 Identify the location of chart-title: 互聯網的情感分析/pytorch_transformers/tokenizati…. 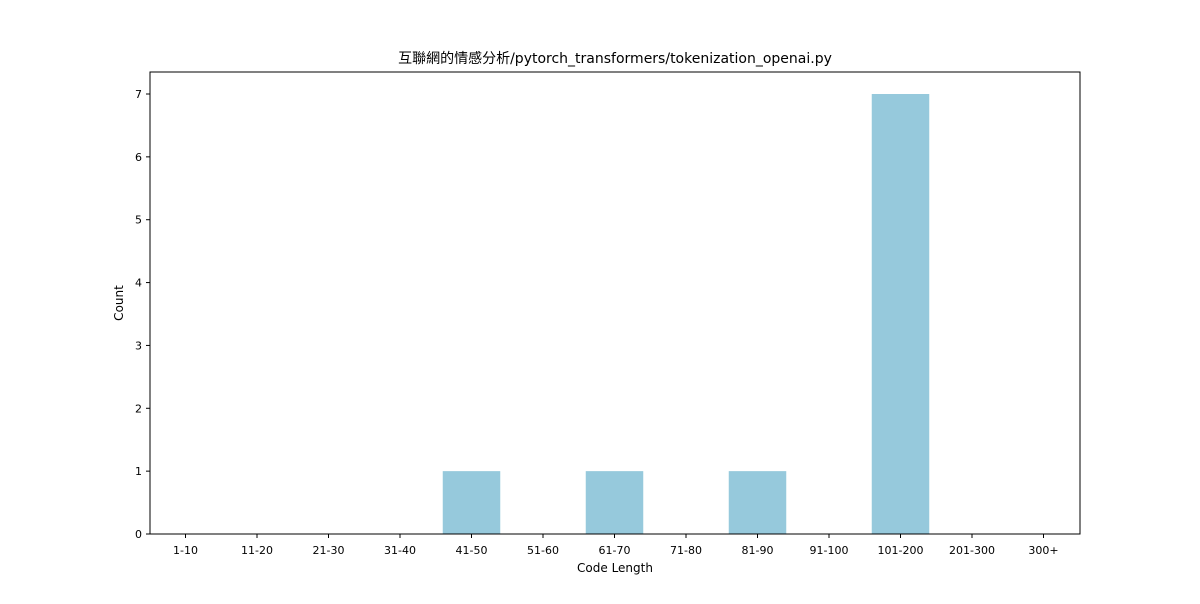
(615, 58).